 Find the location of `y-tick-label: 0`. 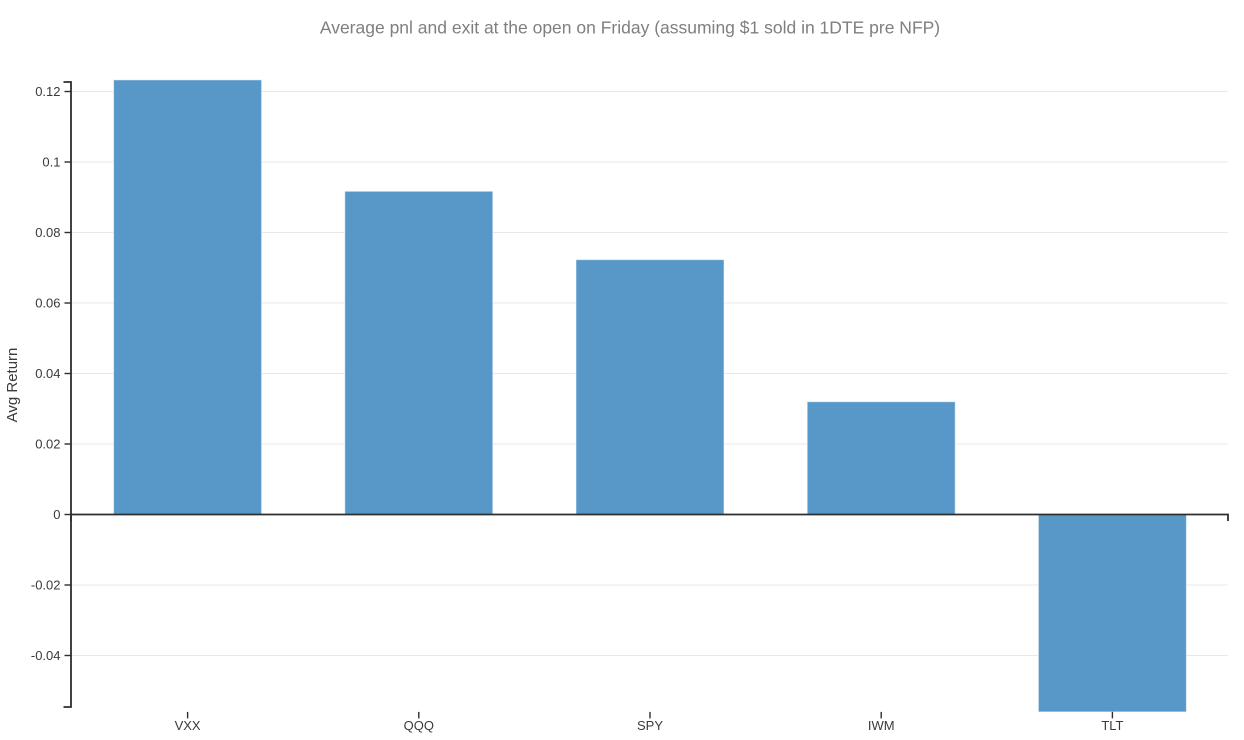

y-tick-label: 0 is located at coordinates (56, 514).